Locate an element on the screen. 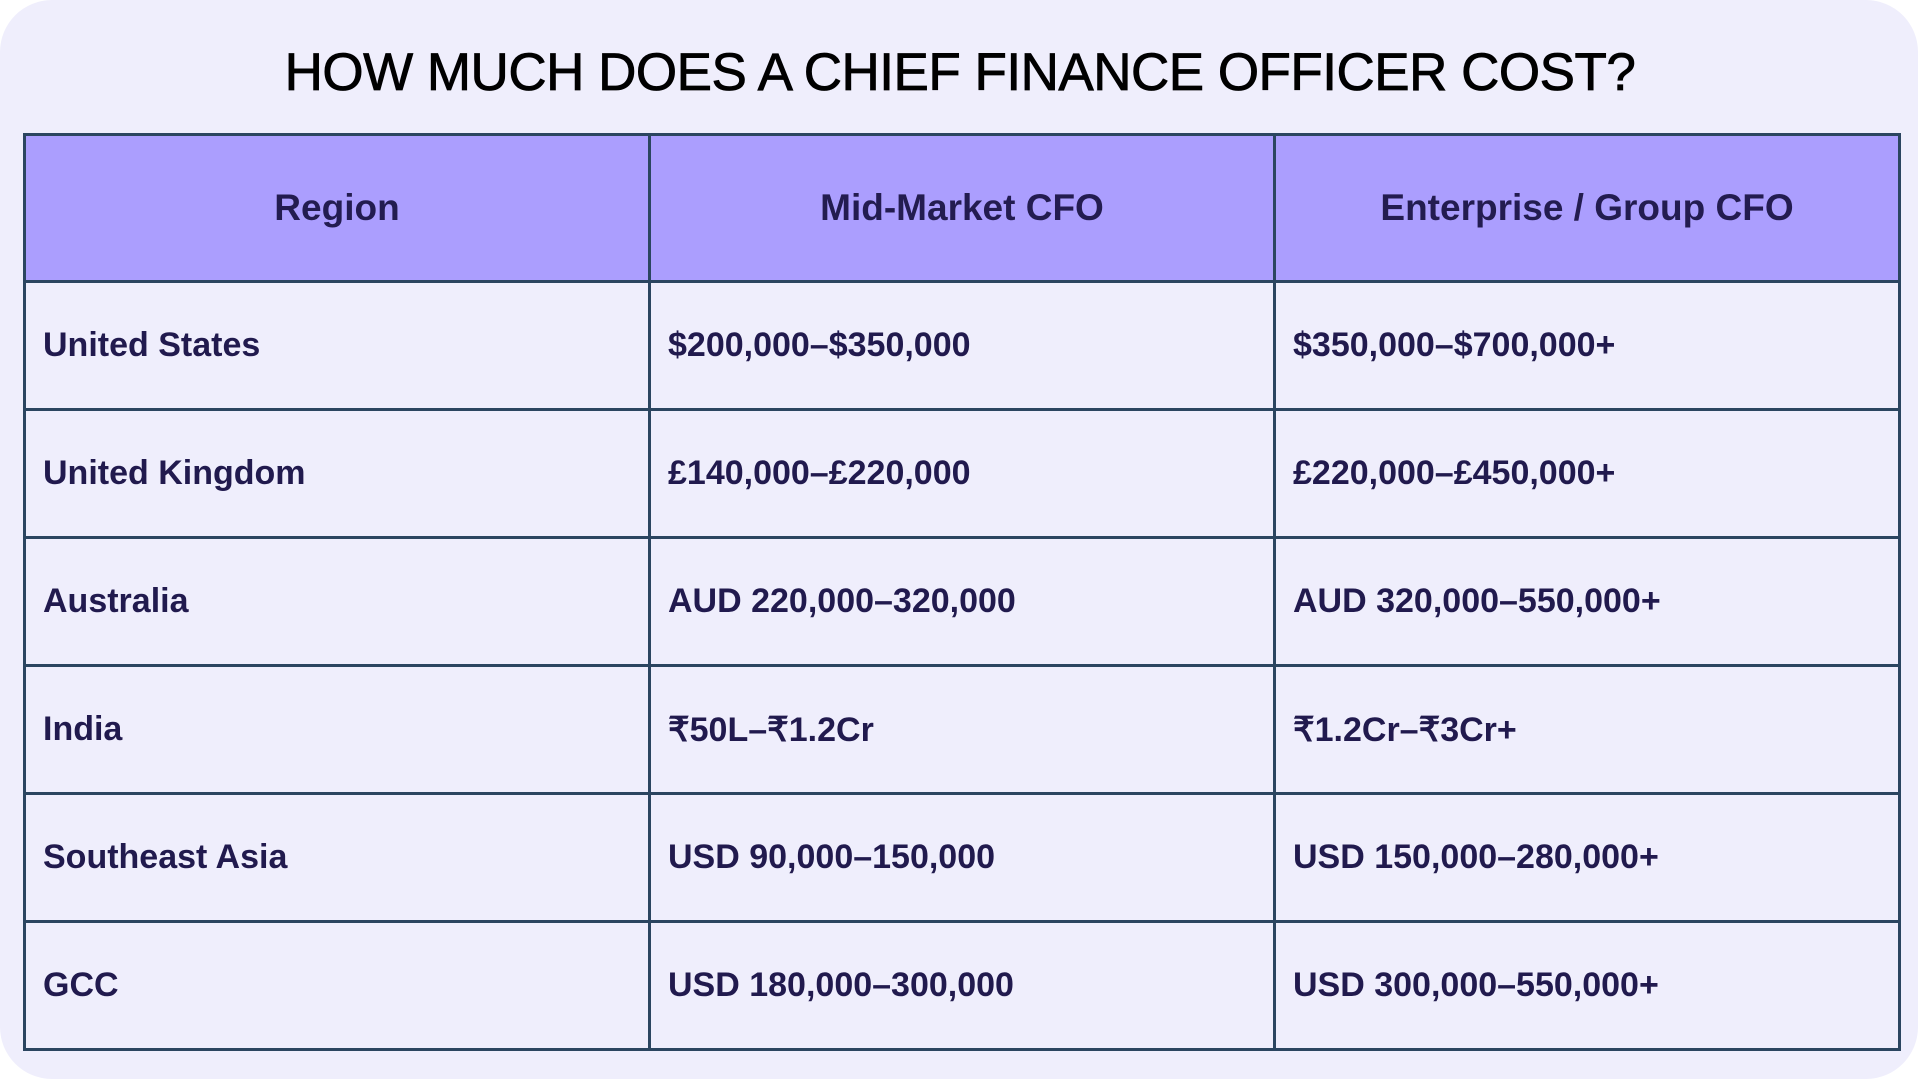 This screenshot has height=1080, width=1920. column-header-region: Region is located at coordinates (337, 208).